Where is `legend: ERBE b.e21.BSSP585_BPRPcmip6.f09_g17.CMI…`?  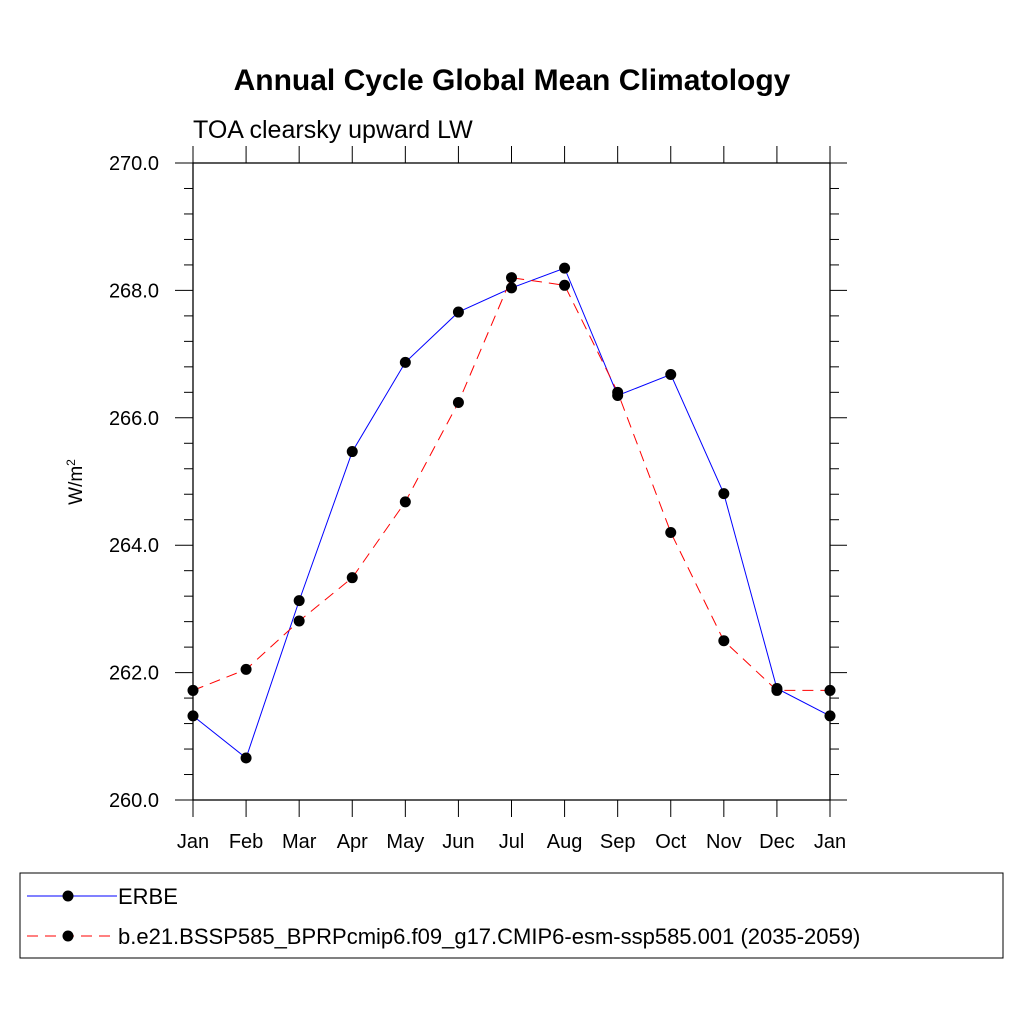 legend: ERBE b.e21.BSSP585_BPRPcmip6.f09_g17.CMI… is located at coordinates (511, 915).